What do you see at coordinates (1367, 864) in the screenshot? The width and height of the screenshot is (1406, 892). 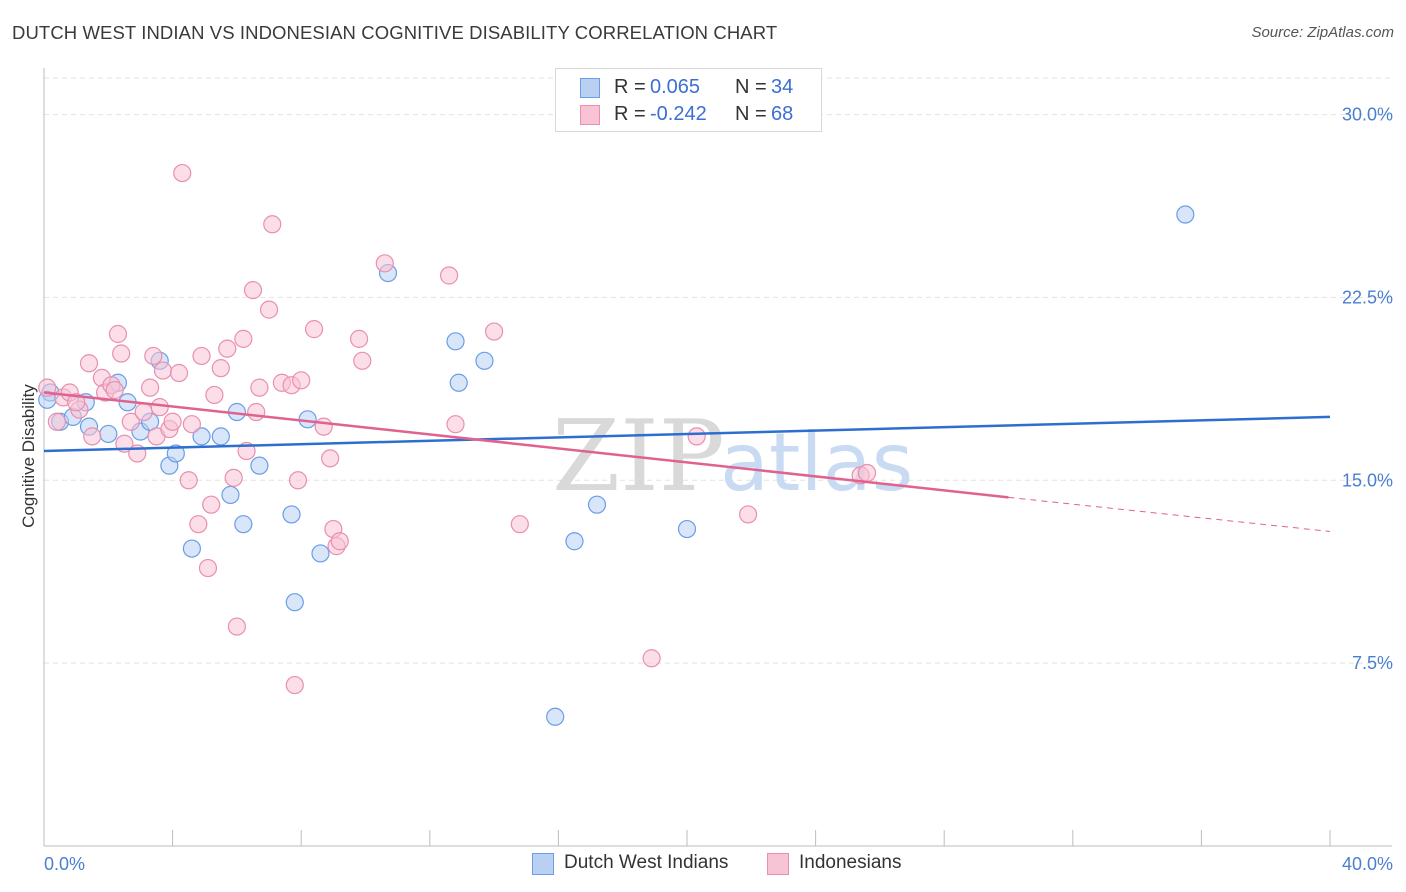 I see `x-tick-label: 40.0%` at bounding box center [1367, 864].